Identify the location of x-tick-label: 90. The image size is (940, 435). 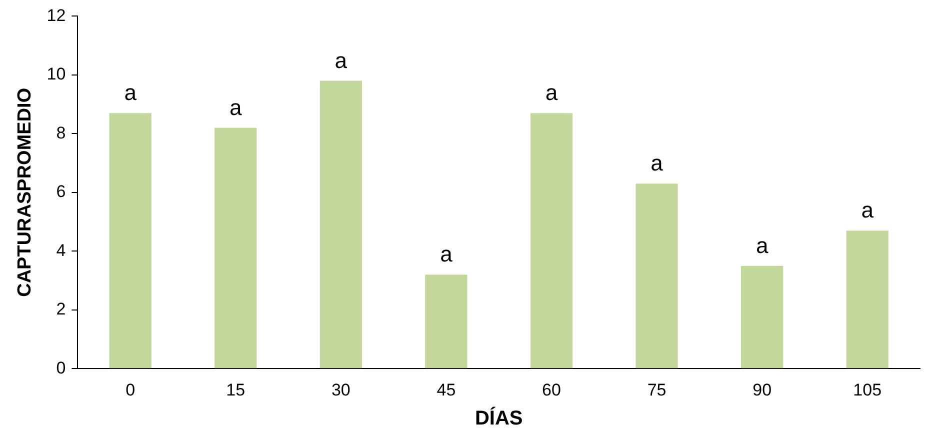
(762, 390).